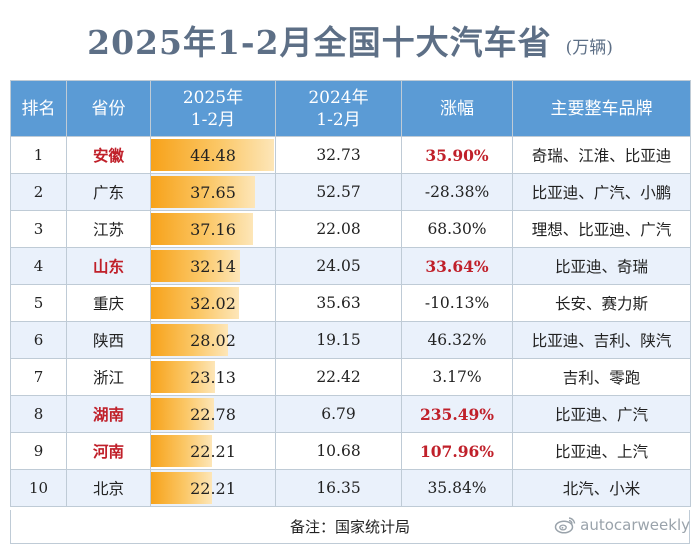  I want to click on table-row: 7 浙江 23.13 22.42 3.17% 吉利、零跑, so click(350, 377).